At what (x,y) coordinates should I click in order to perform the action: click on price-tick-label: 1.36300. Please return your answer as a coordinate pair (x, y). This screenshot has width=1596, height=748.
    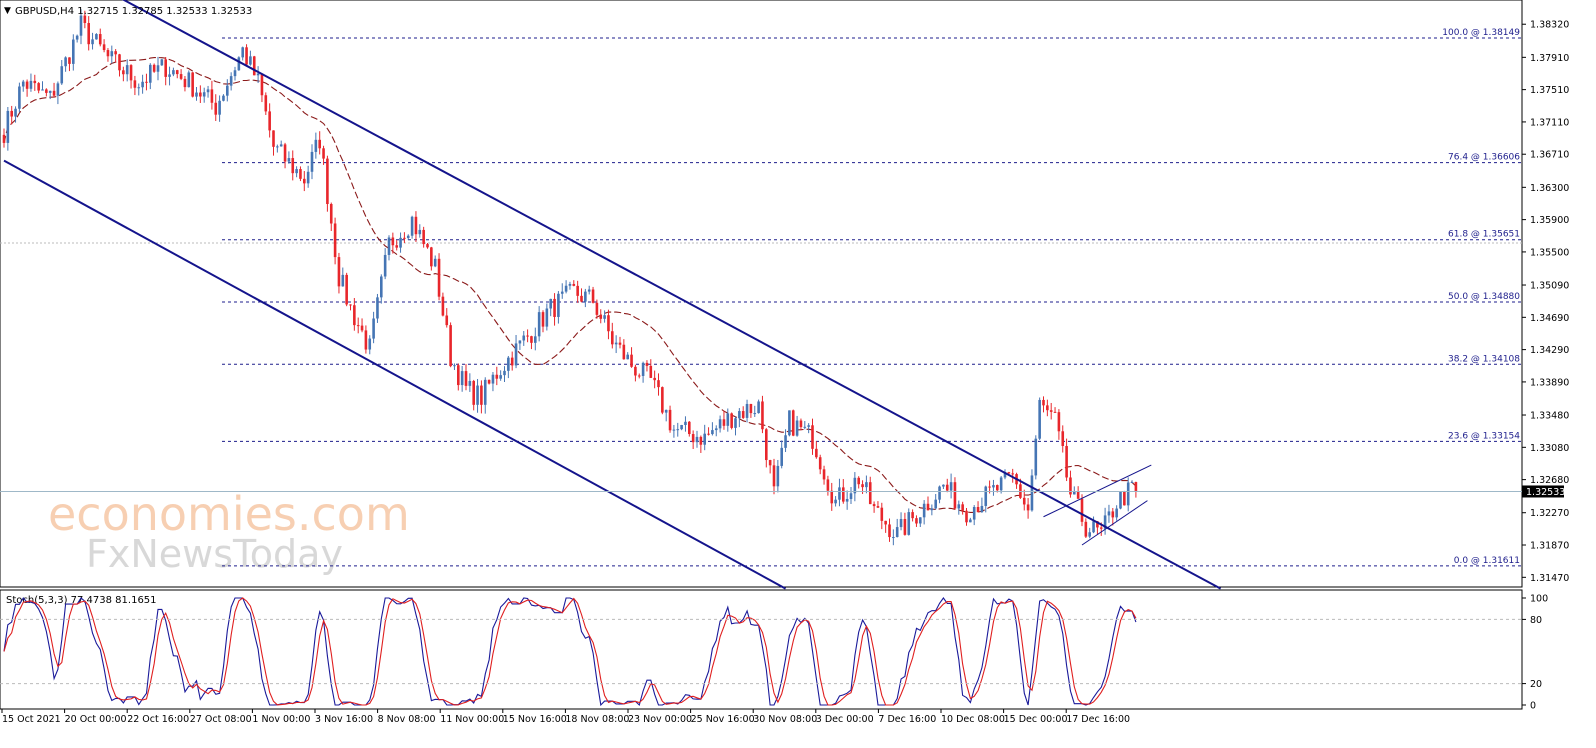
    Looking at the image, I should click on (1549, 188).